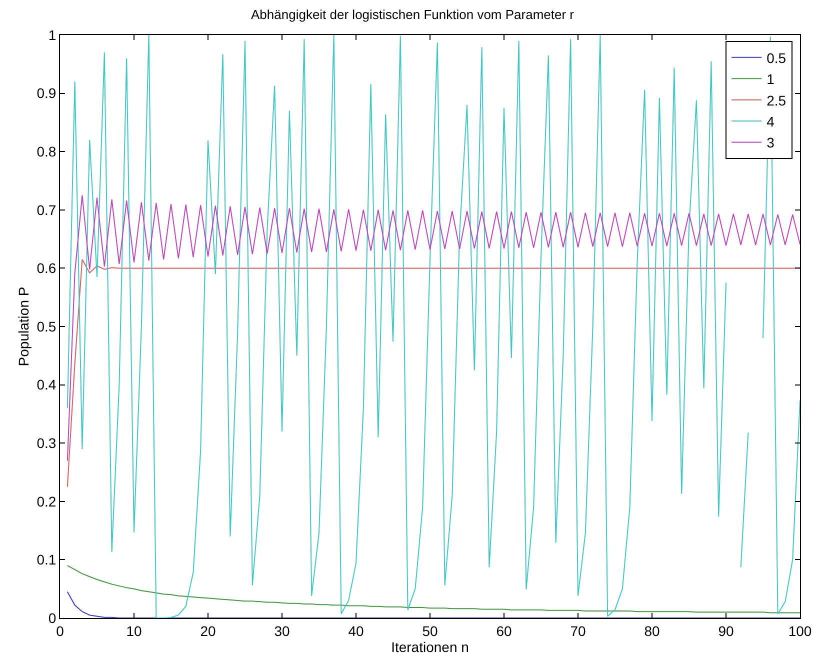 This screenshot has height=666, width=825. Describe the element at coordinates (52, 34) in the screenshot. I see `y-tick-label: 1` at that location.